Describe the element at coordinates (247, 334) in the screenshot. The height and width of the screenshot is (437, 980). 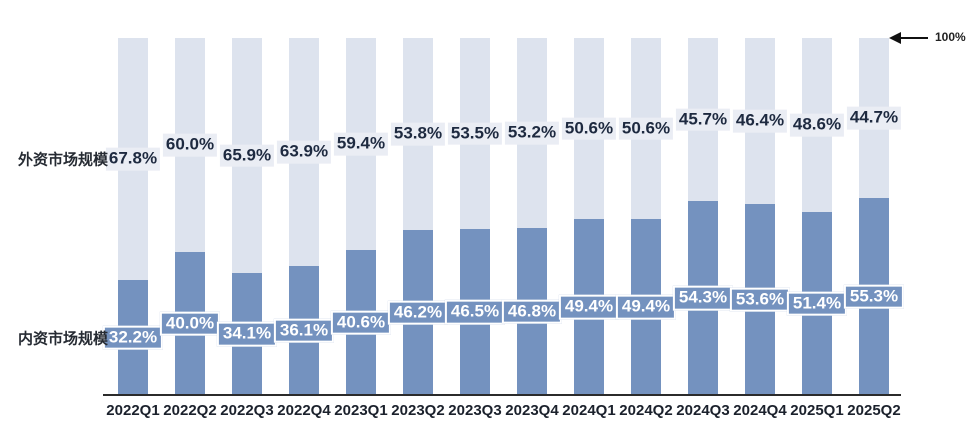
I see `domestic-share-value: 34.1%` at that location.